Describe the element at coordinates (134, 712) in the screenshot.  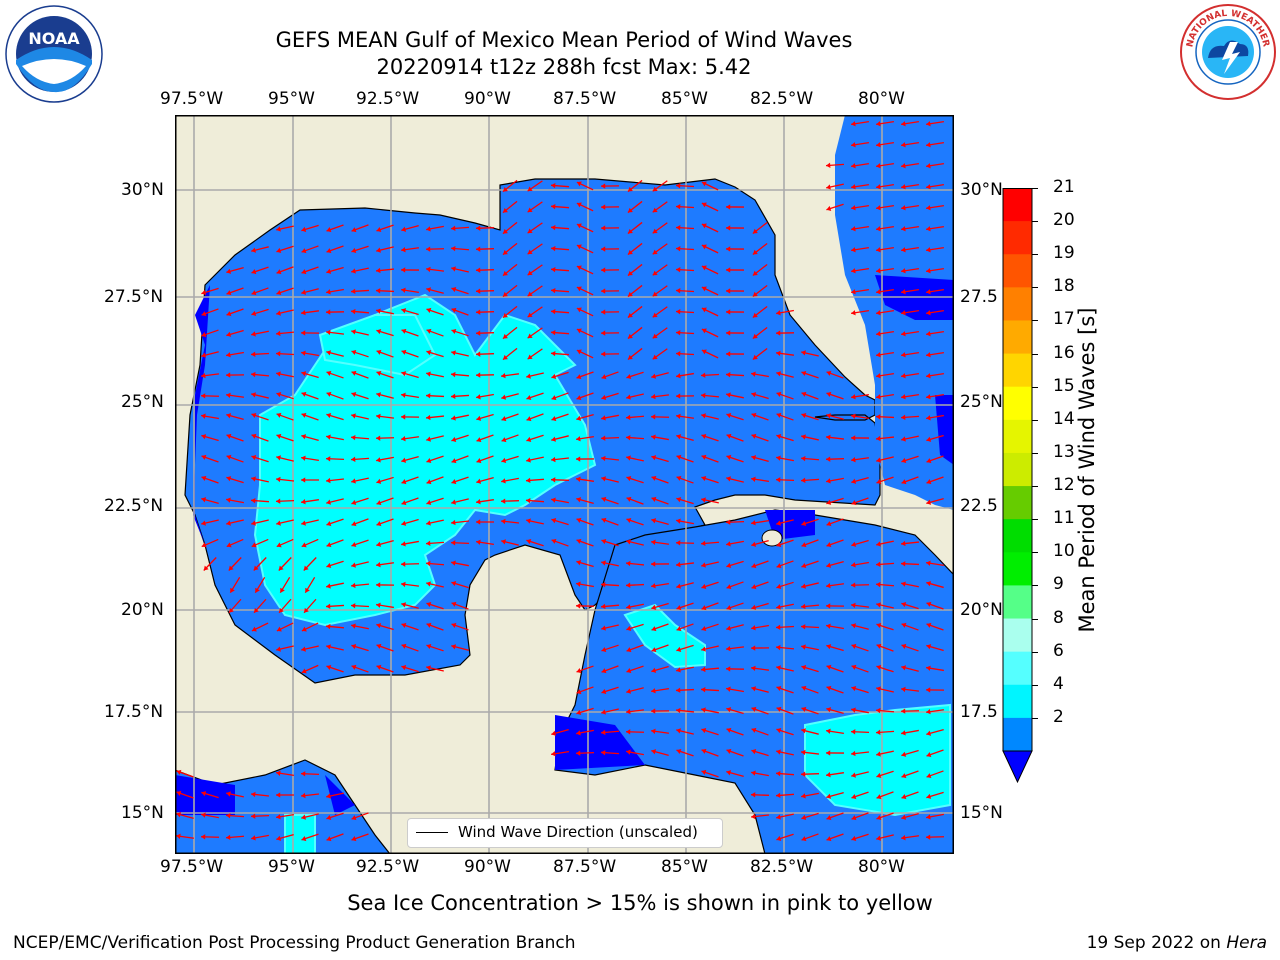
I see `lat-label-left: 17.5°N` at that location.